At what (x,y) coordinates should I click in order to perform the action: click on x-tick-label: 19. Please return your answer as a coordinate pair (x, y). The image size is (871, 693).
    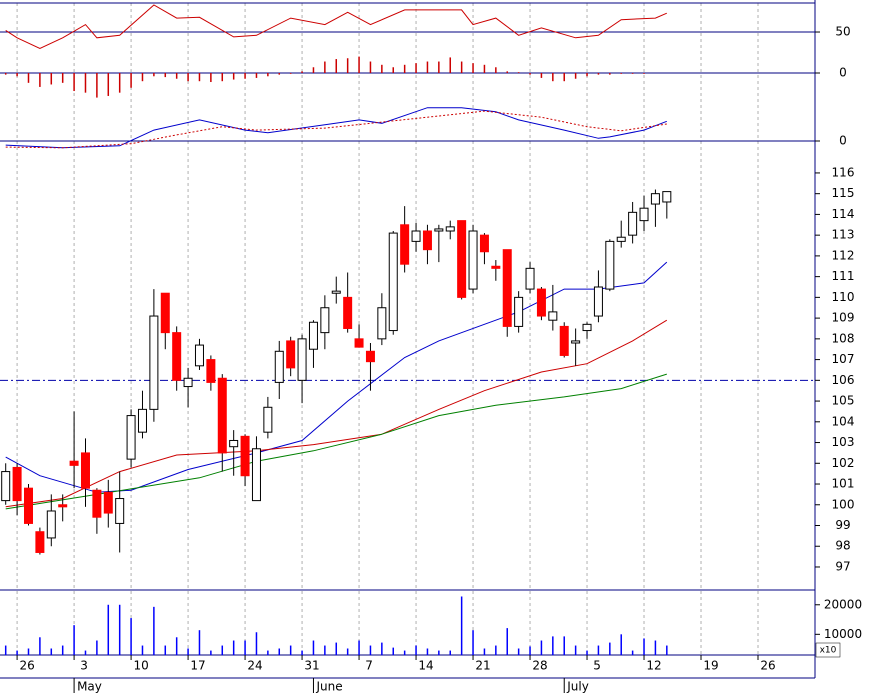
    Looking at the image, I should click on (710, 666).